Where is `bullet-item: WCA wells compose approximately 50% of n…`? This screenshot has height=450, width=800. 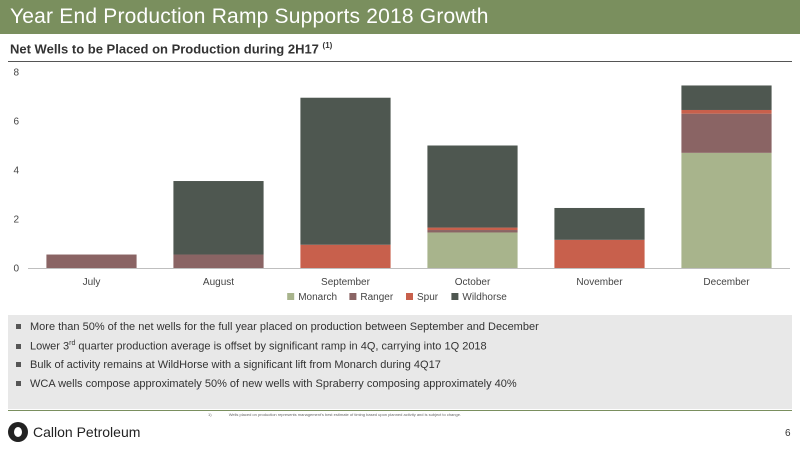
bullet-item: WCA wells compose approximately 50% of n… is located at coordinates (404, 387).